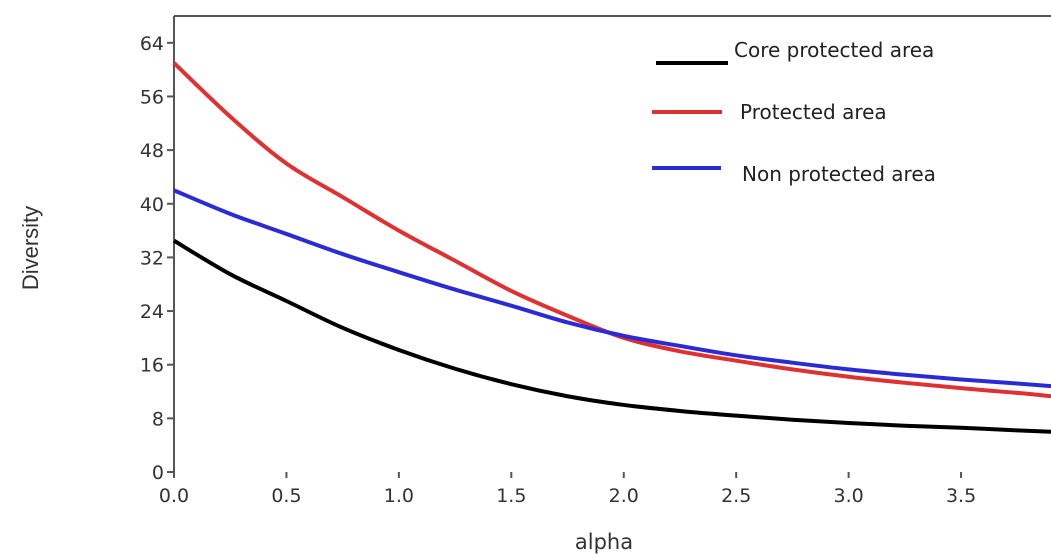  I want to click on y-tick-label: 24, so click(152, 312).